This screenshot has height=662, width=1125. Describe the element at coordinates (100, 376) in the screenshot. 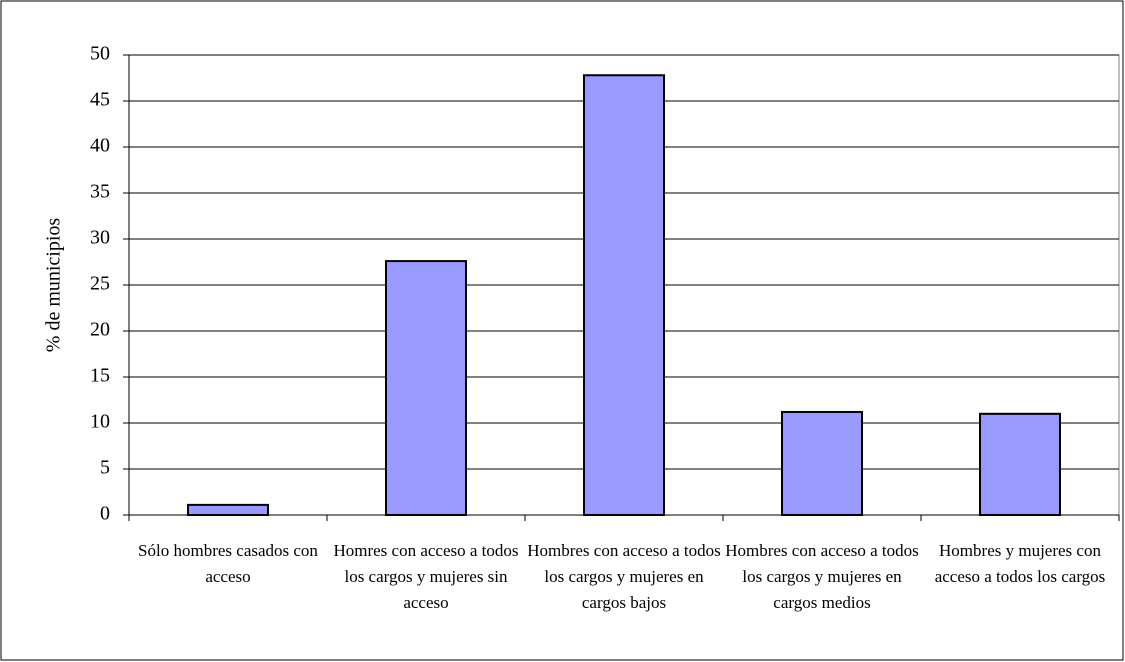

I see `y-tick-label: 15` at that location.